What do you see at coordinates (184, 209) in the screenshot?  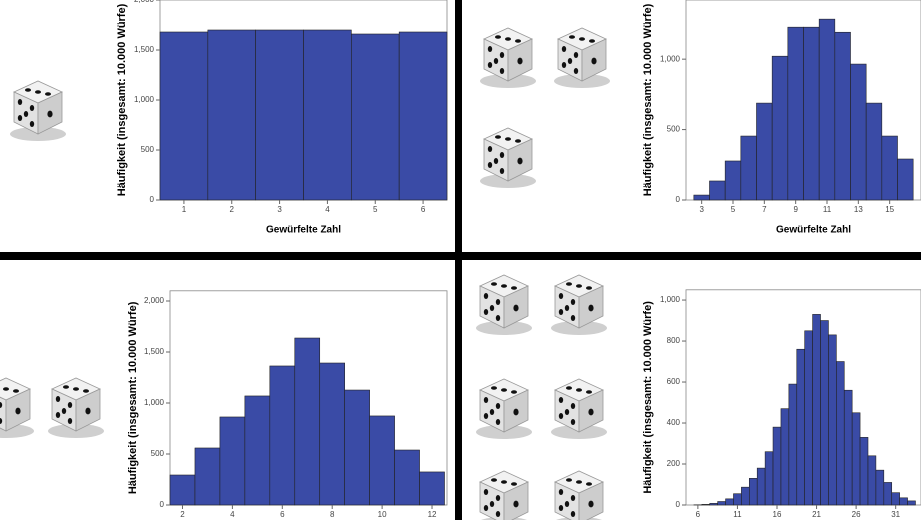 I see `x-tick-label: 1` at bounding box center [184, 209].